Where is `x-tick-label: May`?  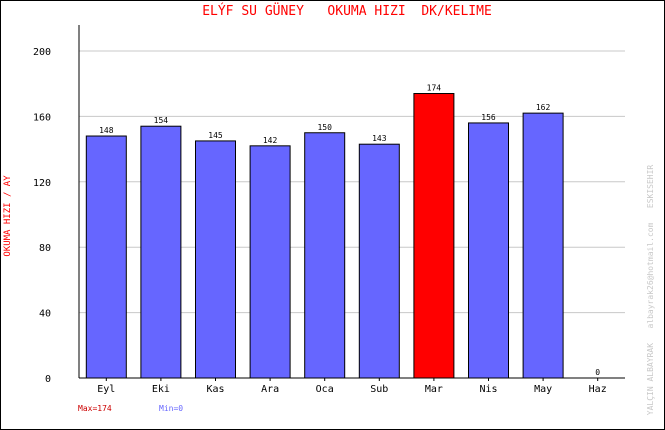
x-tick-label: May is located at coordinates (543, 389).